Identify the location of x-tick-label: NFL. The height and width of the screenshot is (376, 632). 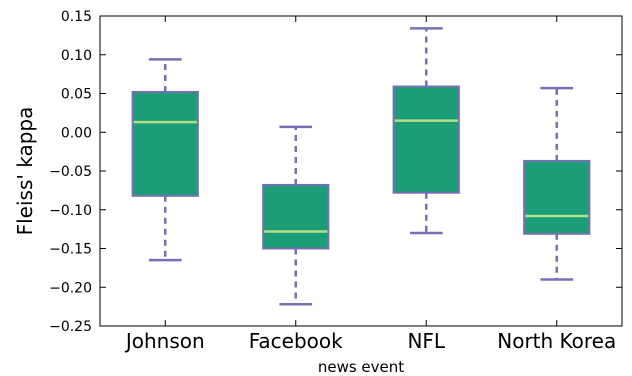
(426, 341).